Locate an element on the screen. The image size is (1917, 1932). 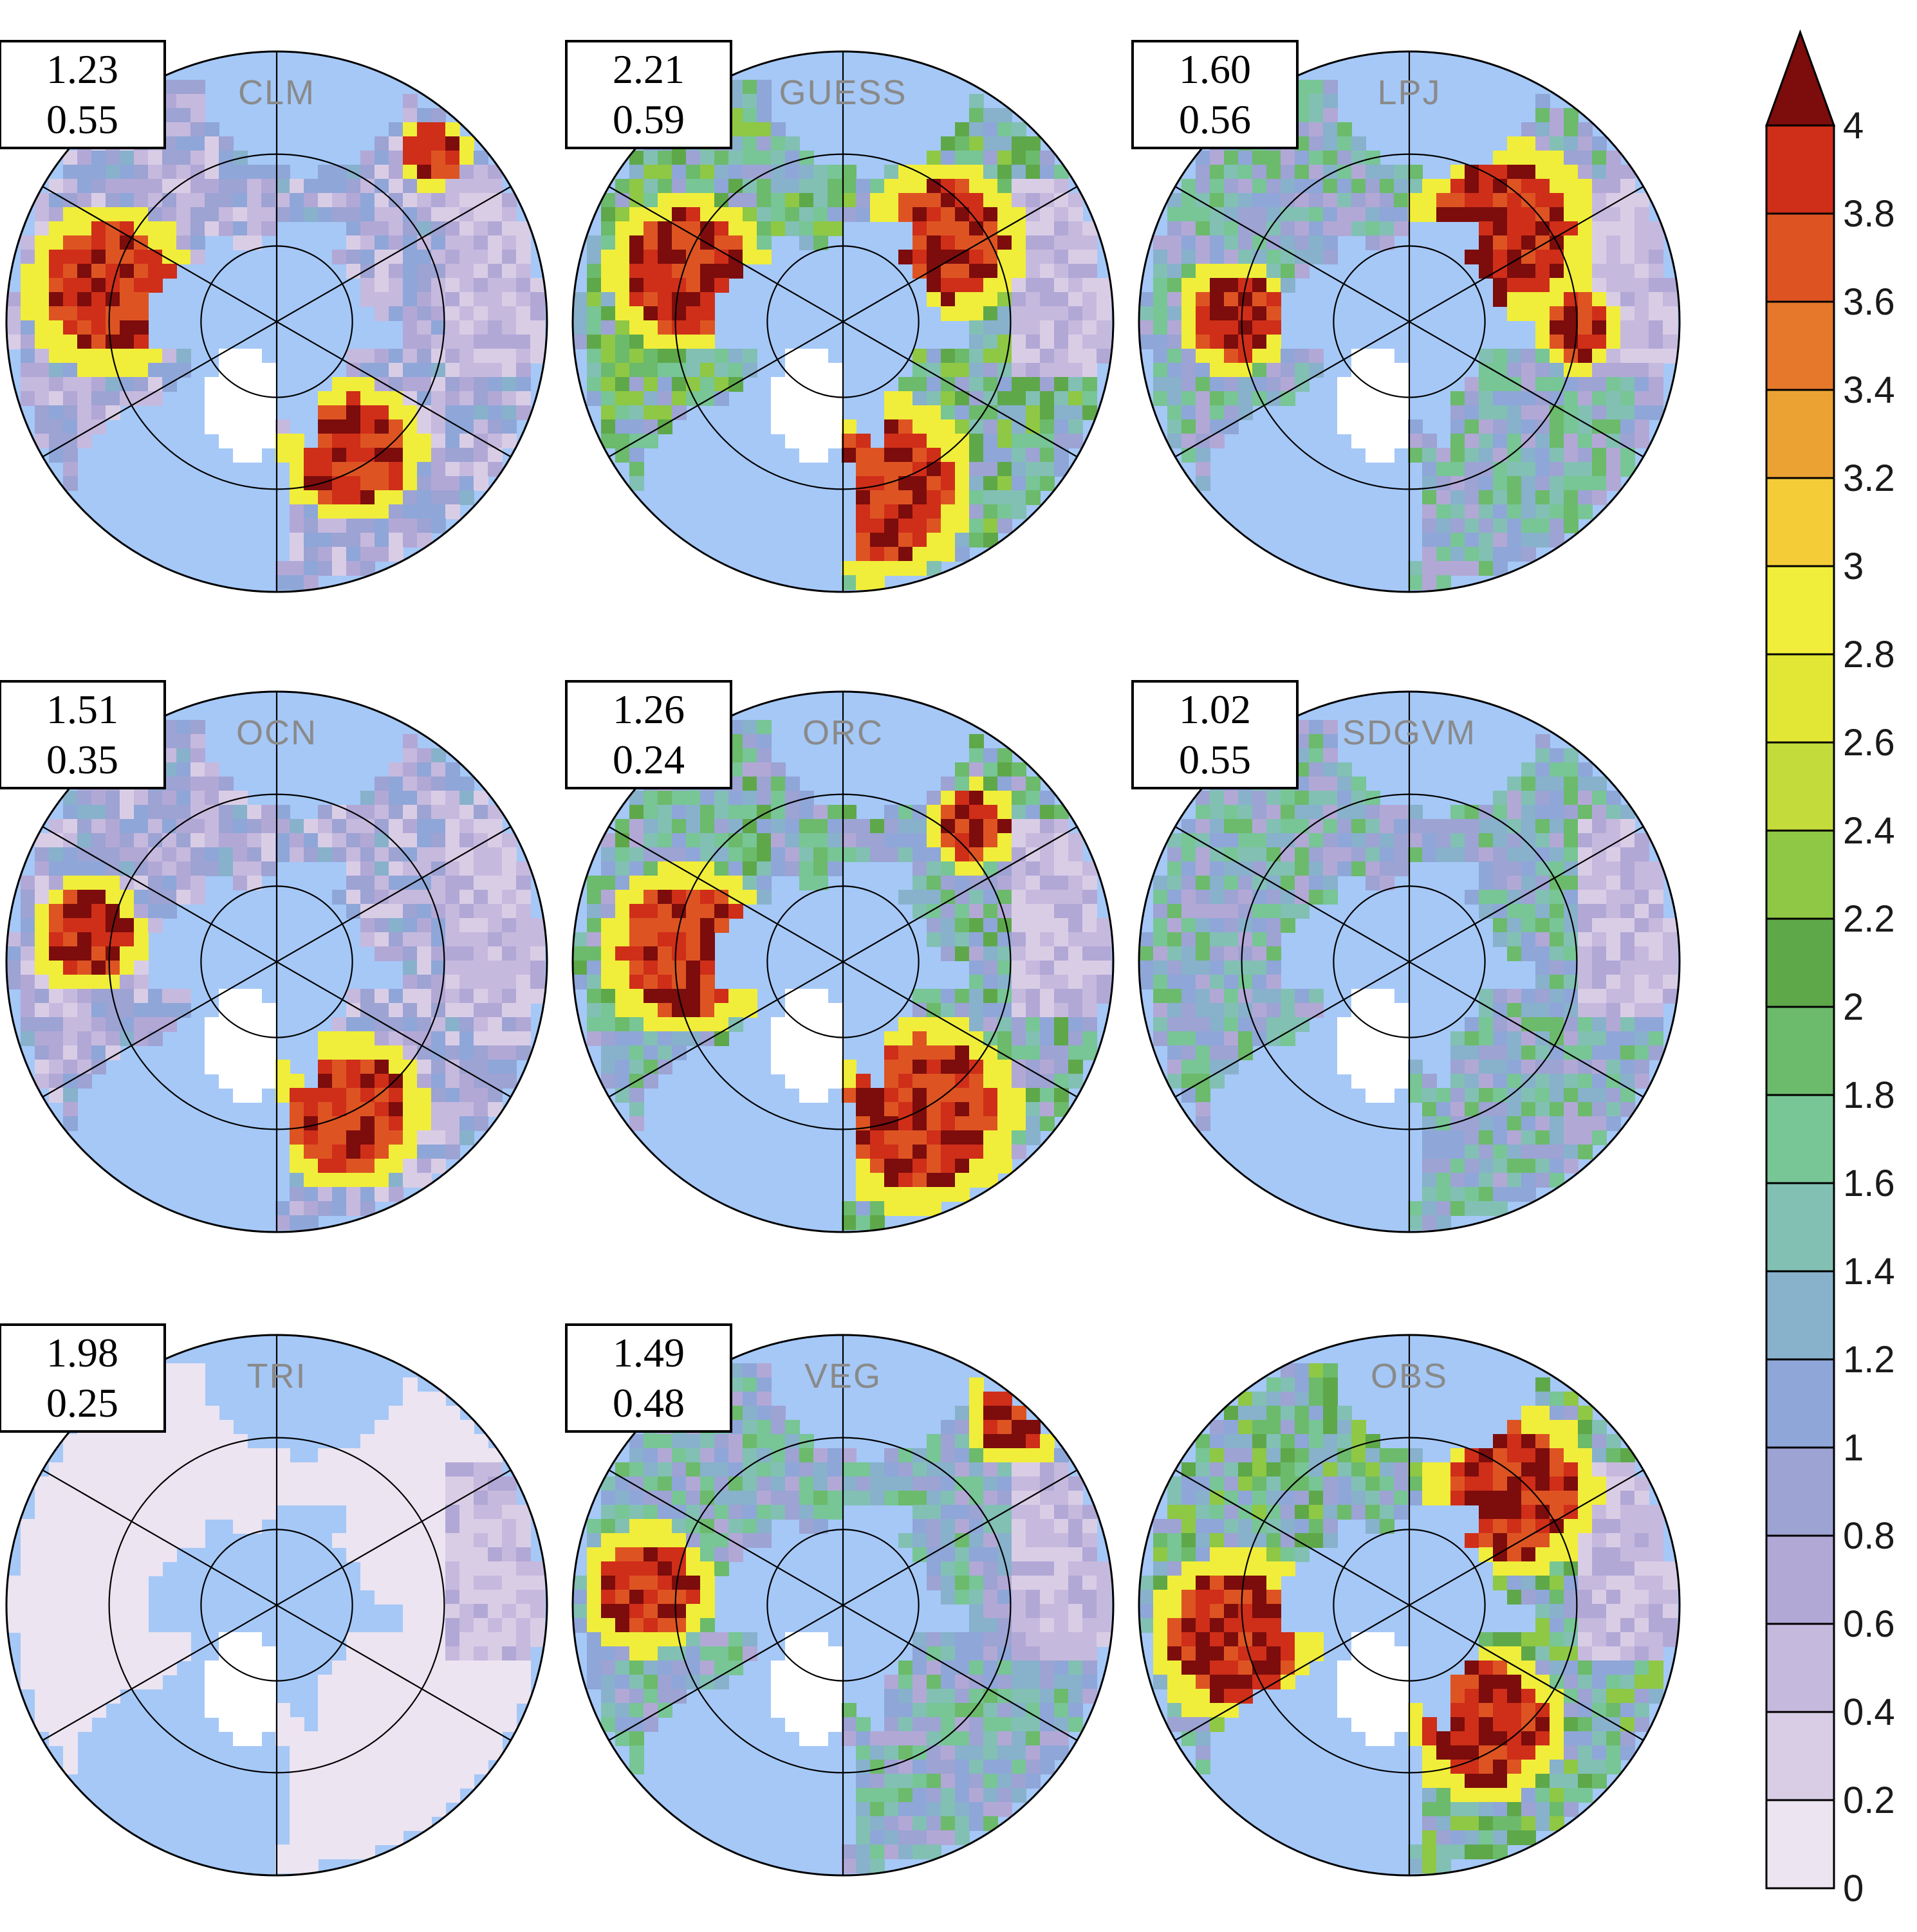
stat-secondary: 0.56 is located at coordinates (1215, 119).